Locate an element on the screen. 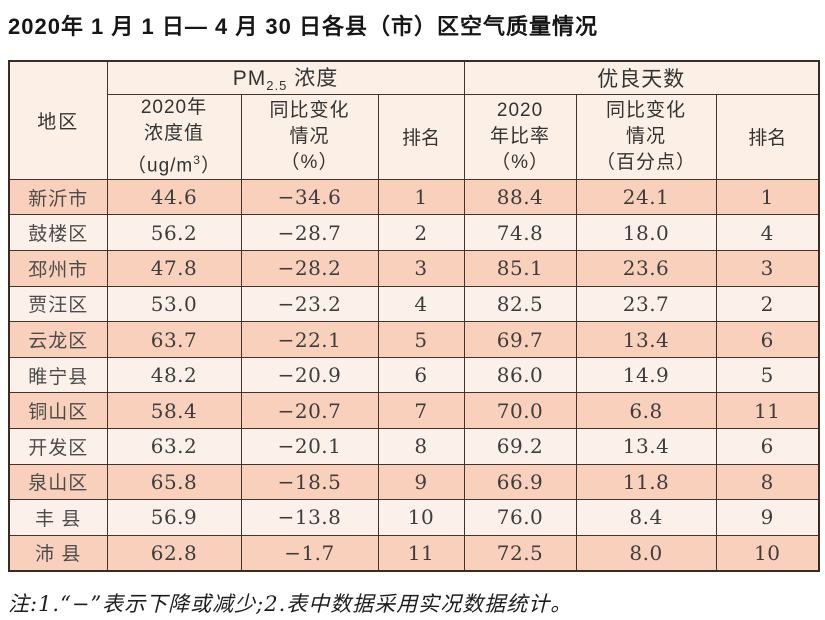 The width and height of the screenshot is (825, 620). pm-value-cell: 65.8 is located at coordinates (174, 482).